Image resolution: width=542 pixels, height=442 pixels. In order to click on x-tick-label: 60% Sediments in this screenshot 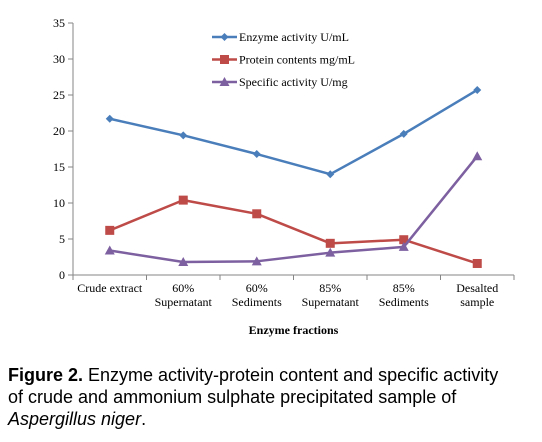, I will do `click(257, 295)`.